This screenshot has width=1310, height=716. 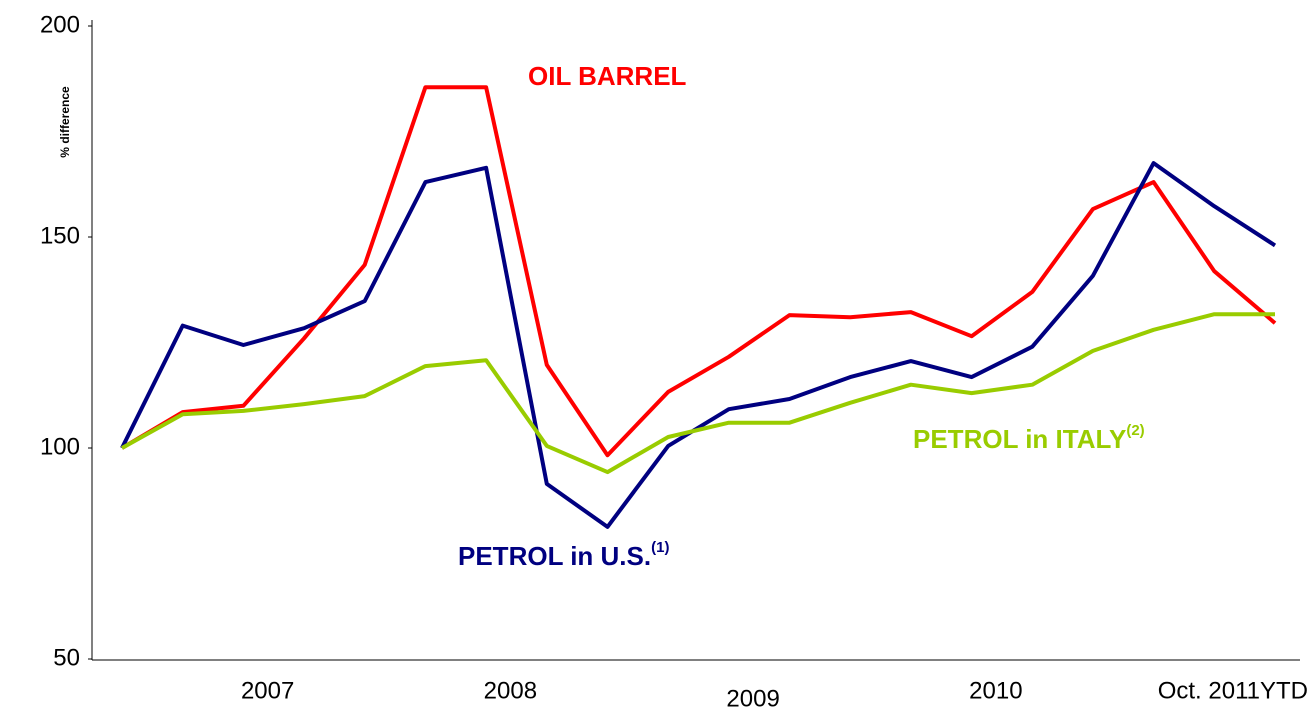 What do you see at coordinates (267, 690) in the screenshot?
I see `x-tick-label: 2007` at bounding box center [267, 690].